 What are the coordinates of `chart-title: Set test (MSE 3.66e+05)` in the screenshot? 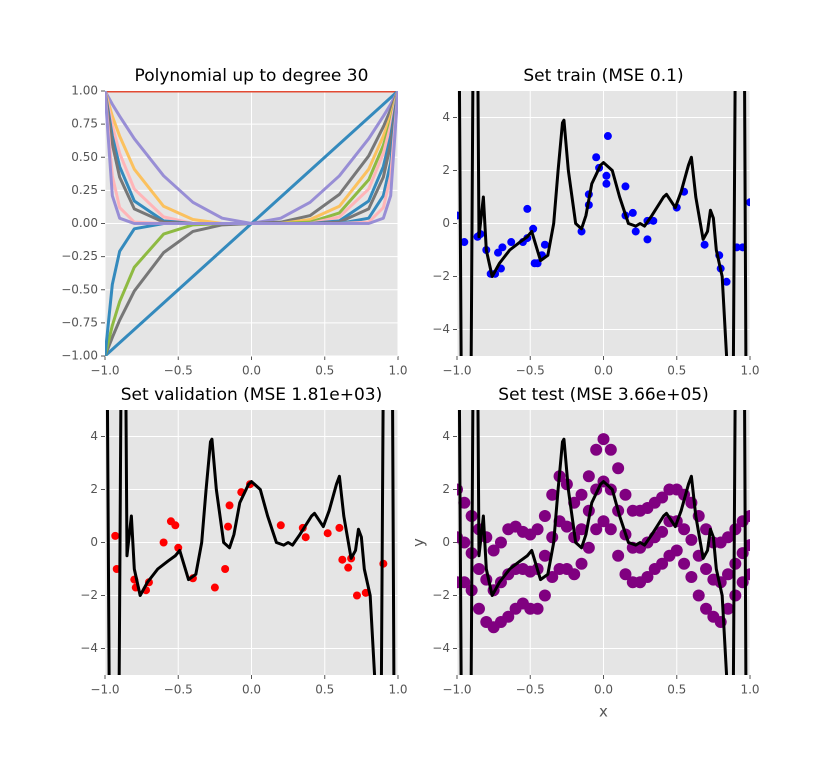 It's located at (603, 395).